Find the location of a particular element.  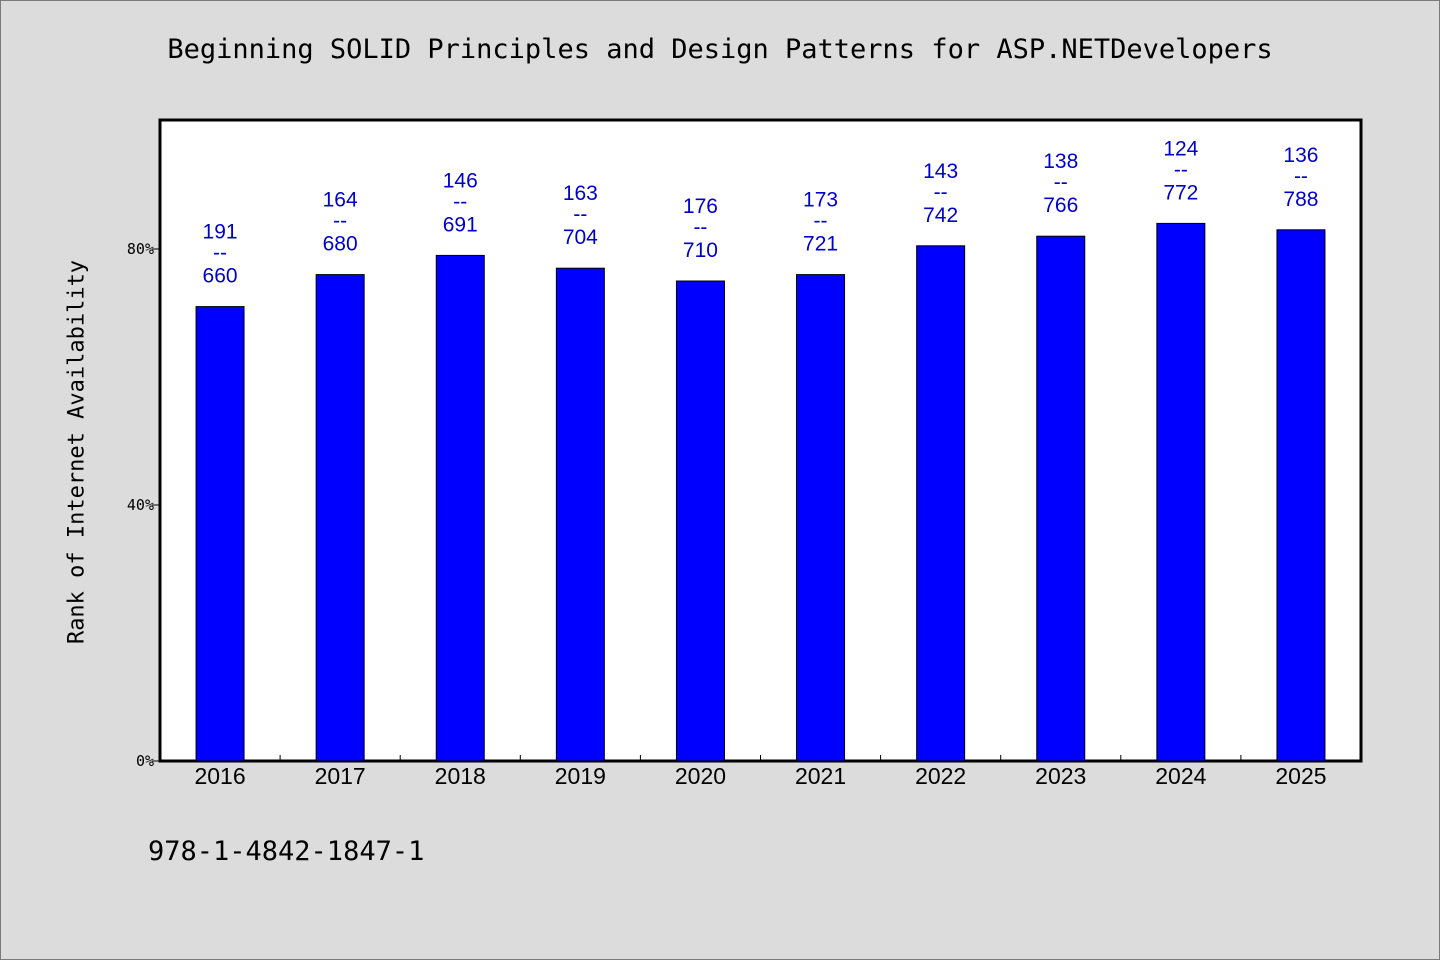

data-label-bottom: 742 is located at coordinates (940, 215).